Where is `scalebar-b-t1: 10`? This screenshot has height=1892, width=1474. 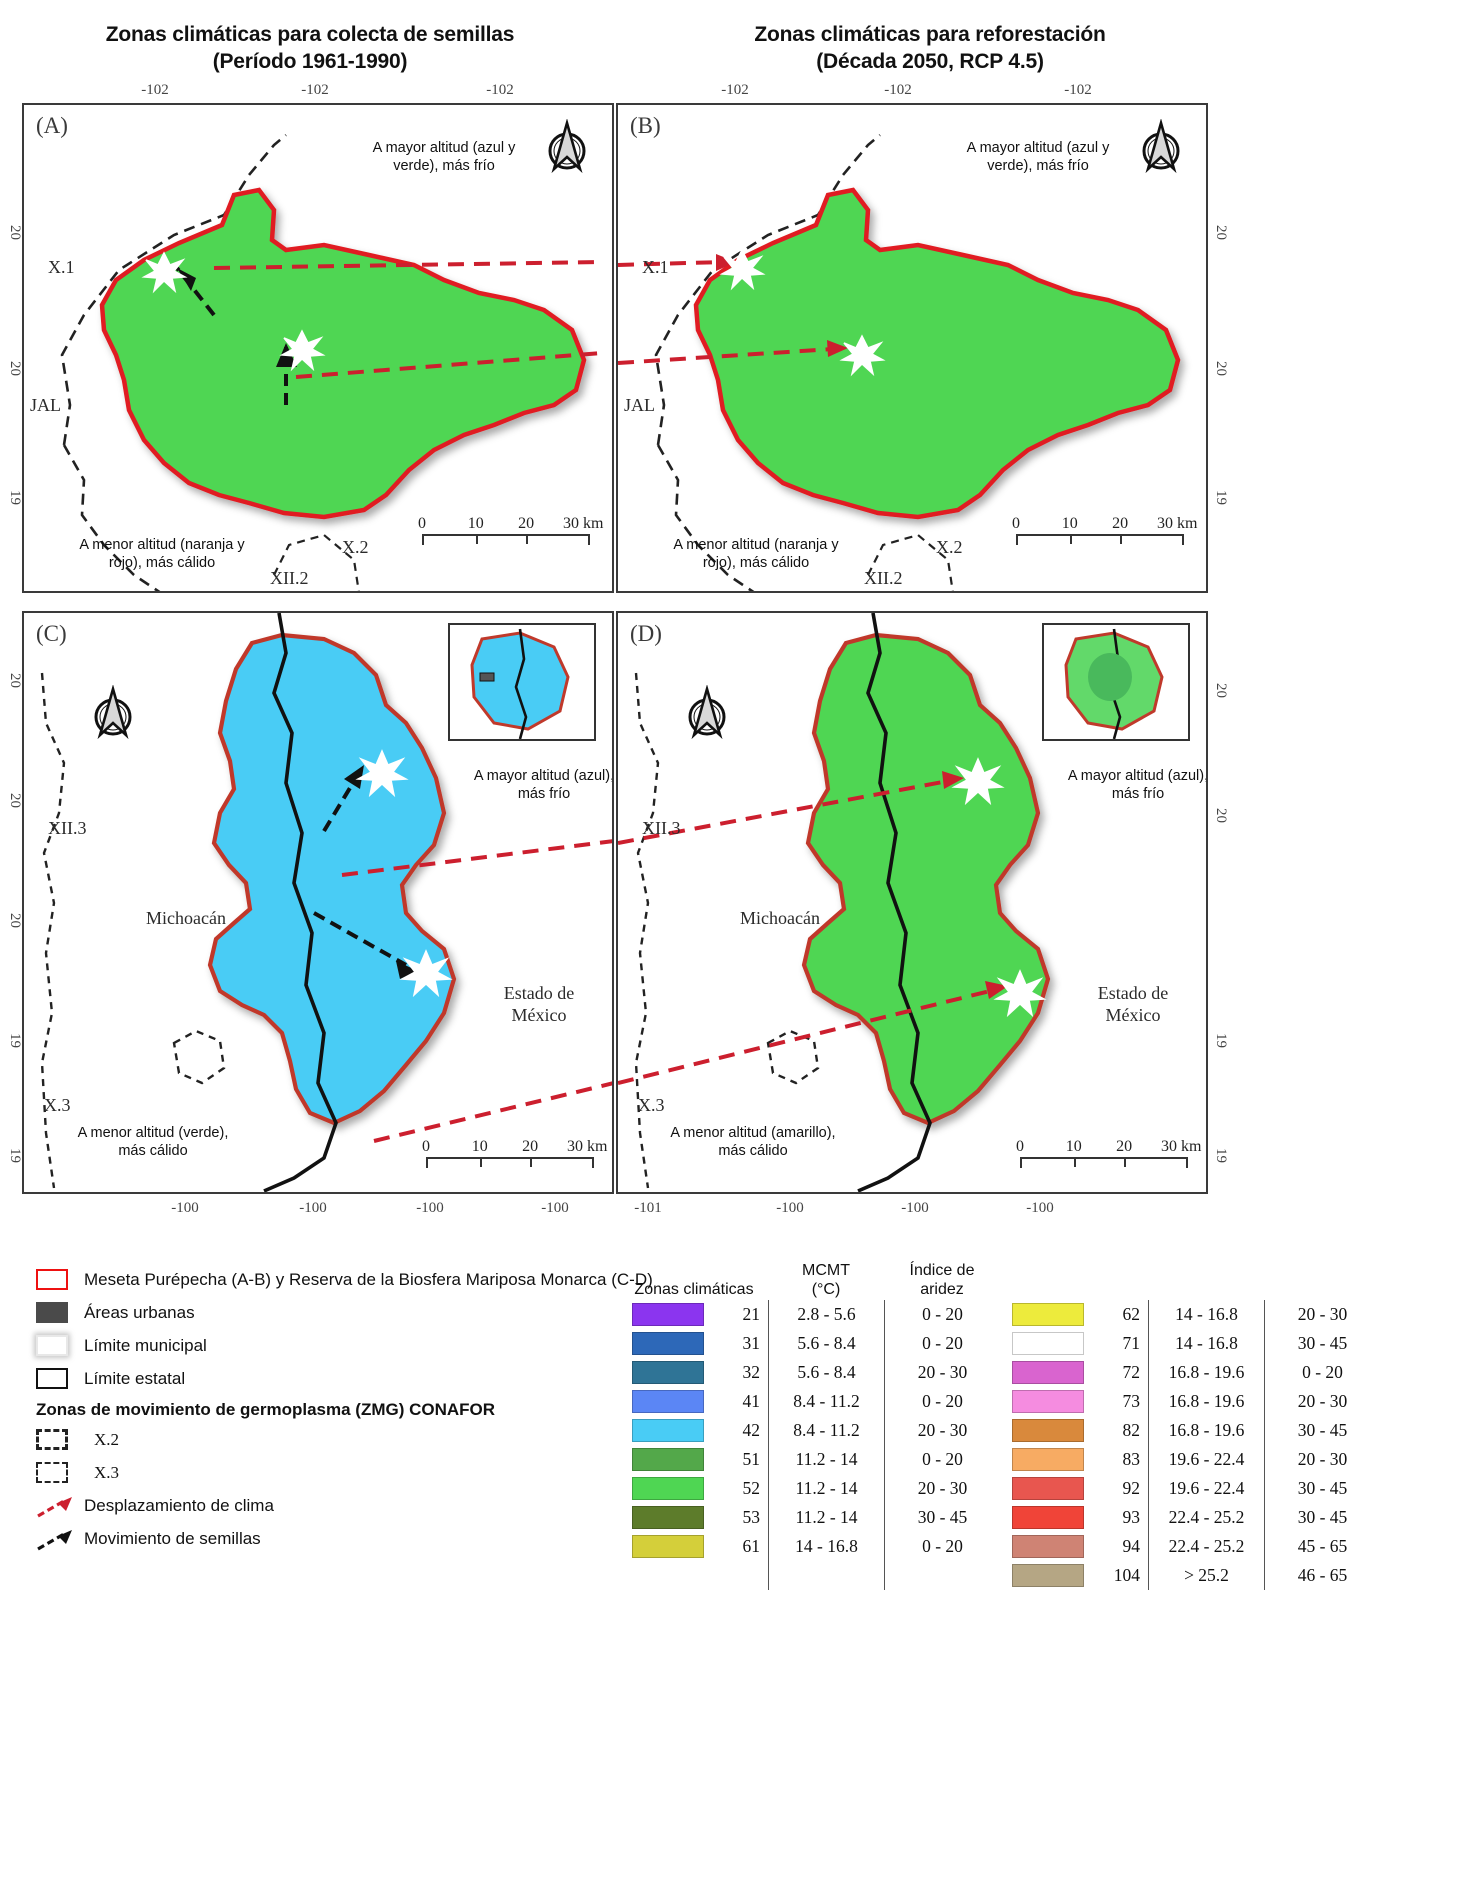 scalebar-b-t1: 10 is located at coordinates (1069, 523).